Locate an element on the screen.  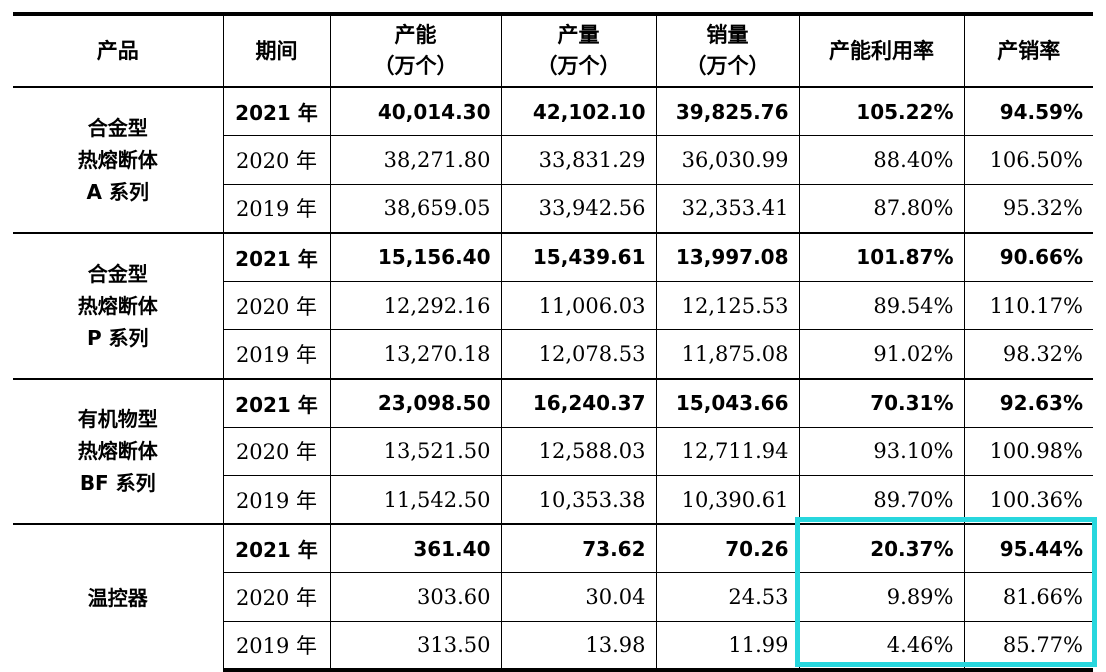
sales-volume-cell: 12,125.53 is located at coordinates (727, 305).